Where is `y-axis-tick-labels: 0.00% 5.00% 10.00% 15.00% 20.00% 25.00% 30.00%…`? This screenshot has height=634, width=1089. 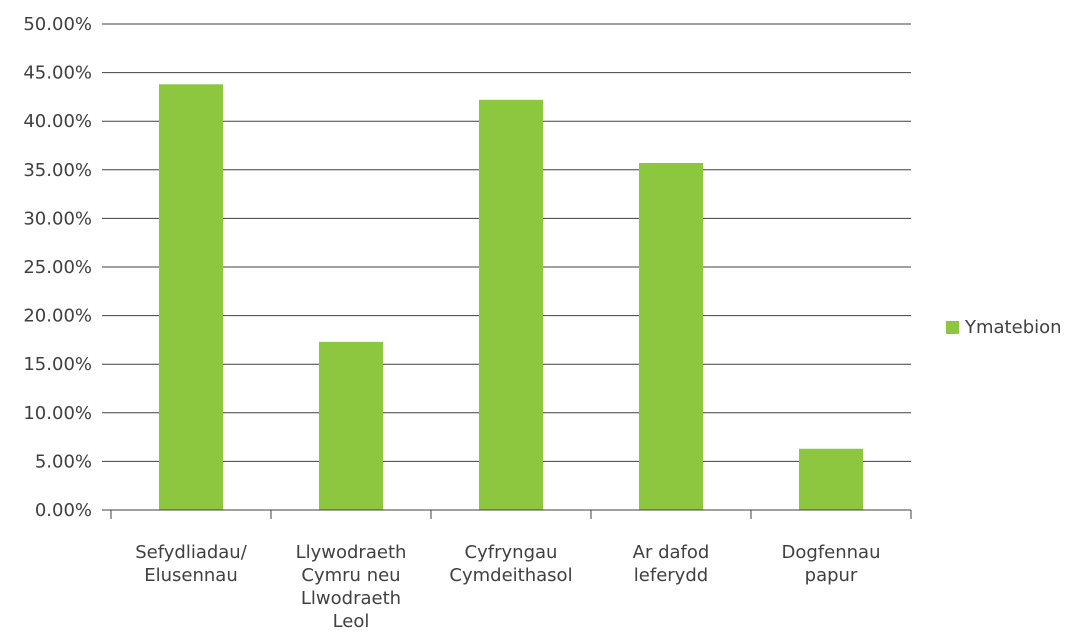 y-axis-tick-labels: 0.00% 5.00% 10.00% 15.00% 20.00% 25.00% 30.00%… is located at coordinates (57, 267).